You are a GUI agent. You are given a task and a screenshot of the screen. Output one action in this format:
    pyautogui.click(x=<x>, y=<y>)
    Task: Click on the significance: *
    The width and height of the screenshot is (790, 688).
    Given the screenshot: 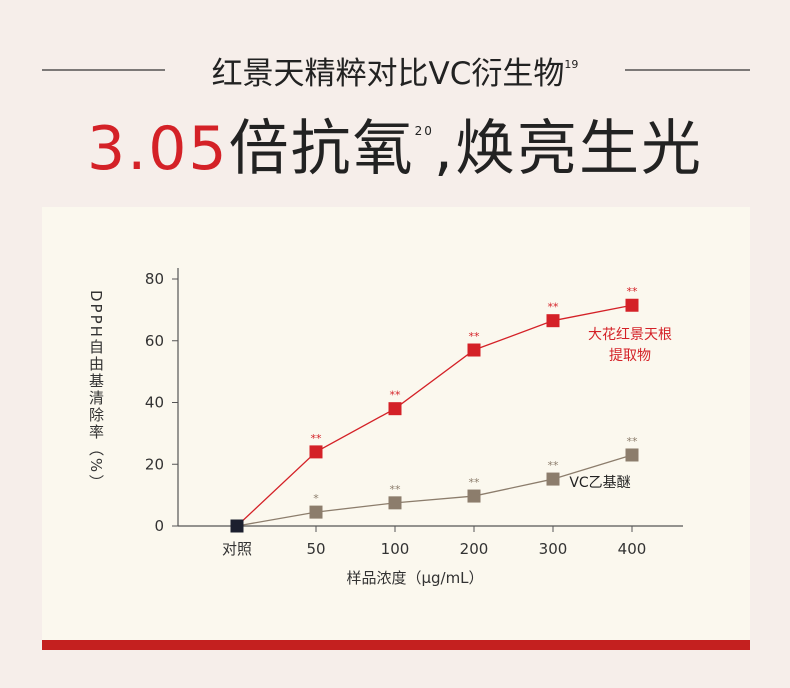 What is the action you would take?
    pyautogui.click(x=316, y=498)
    